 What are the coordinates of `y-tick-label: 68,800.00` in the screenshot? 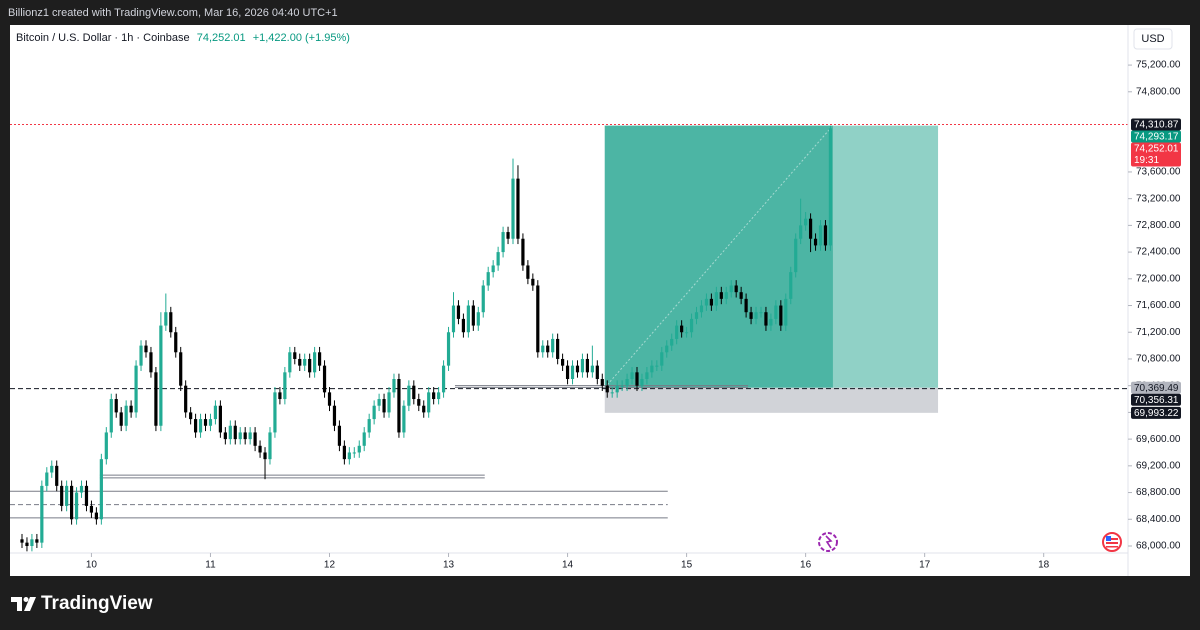 It's located at (1158, 492).